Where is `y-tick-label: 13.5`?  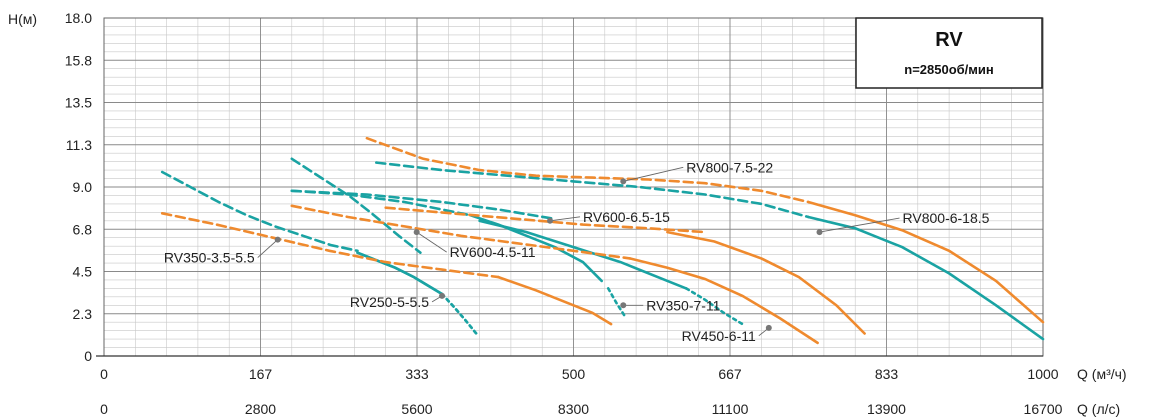
y-tick-label: 13.5 is located at coordinates (78, 103).